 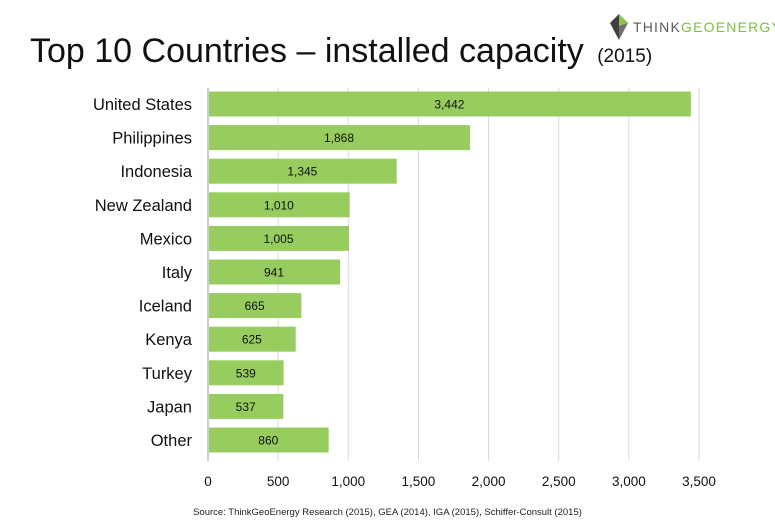 I want to click on bar-value-label: 3,442, so click(x=449, y=105).